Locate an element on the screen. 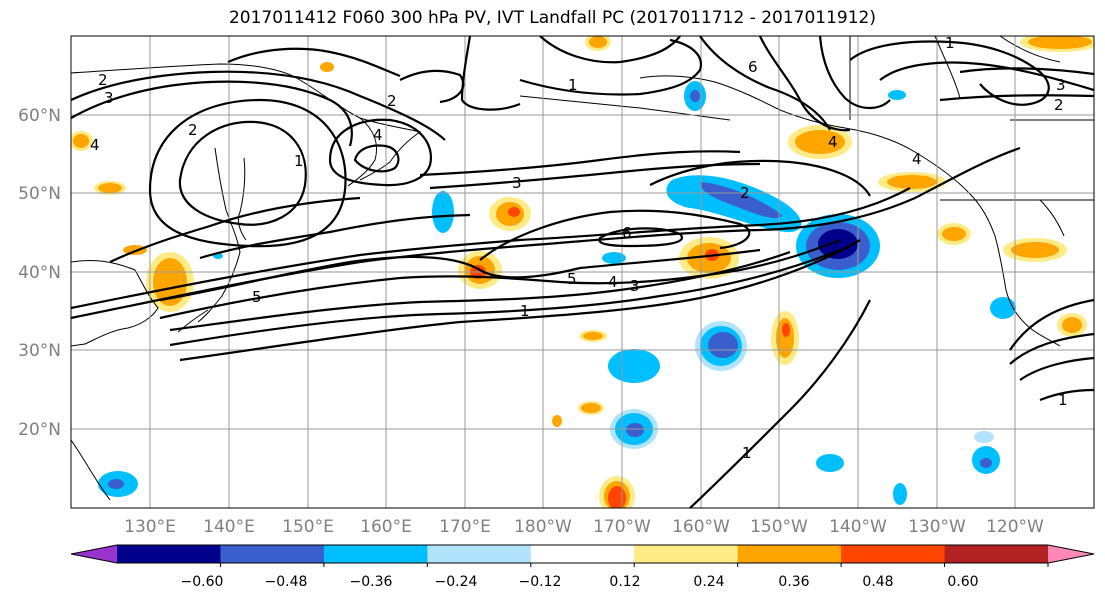 This screenshot has width=1105, height=601. colorbar-tick-label: −0.12 is located at coordinates (540, 582).